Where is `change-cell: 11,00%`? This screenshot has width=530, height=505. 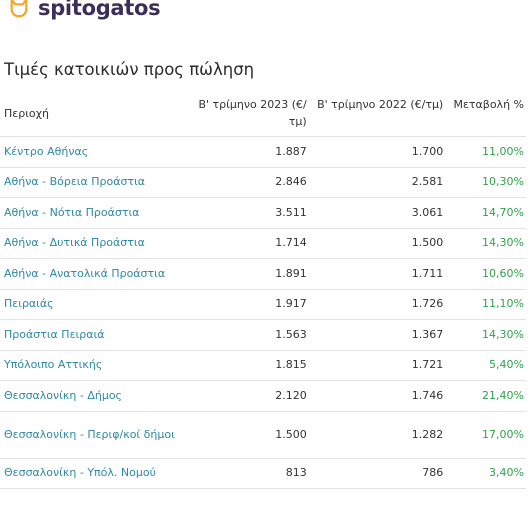
change-cell: 11,00% is located at coordinates (485, 152).